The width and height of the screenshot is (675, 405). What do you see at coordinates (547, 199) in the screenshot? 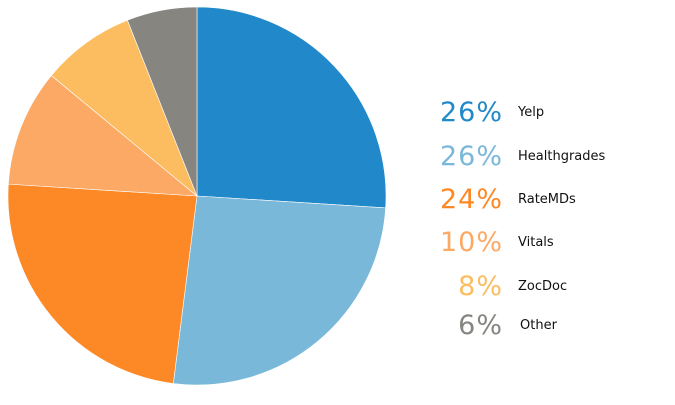
I see `legend-label-ratemds: RateMDs` at bounding box center [547, 199].